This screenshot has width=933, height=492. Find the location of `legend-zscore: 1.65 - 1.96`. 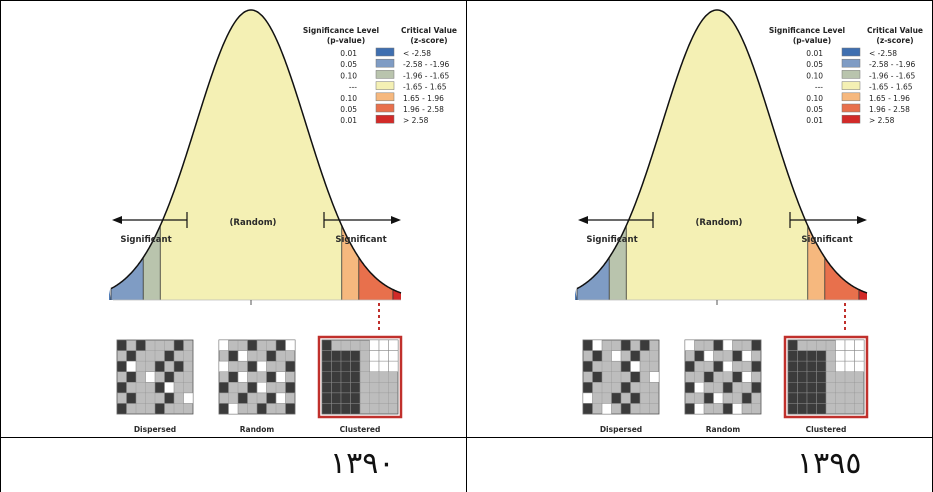

legend-zscore: 1.65 - 1.96 is located at coordinates (423, 98).